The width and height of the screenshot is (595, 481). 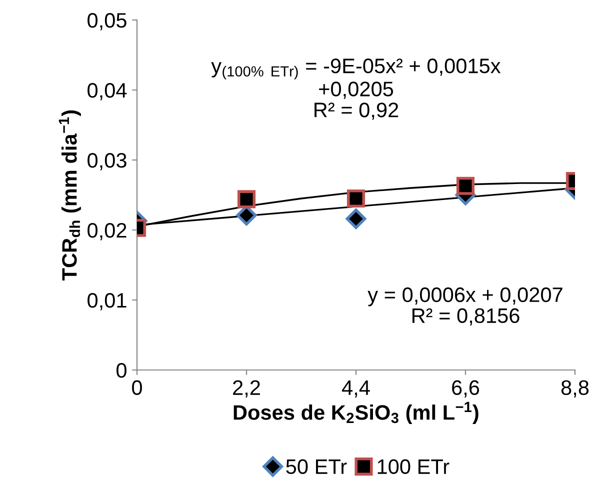 What do you see at coordinates (107, 91) in the screenshot?
I see `y-tick-label: 0,04` at bounding box center [107, 91].